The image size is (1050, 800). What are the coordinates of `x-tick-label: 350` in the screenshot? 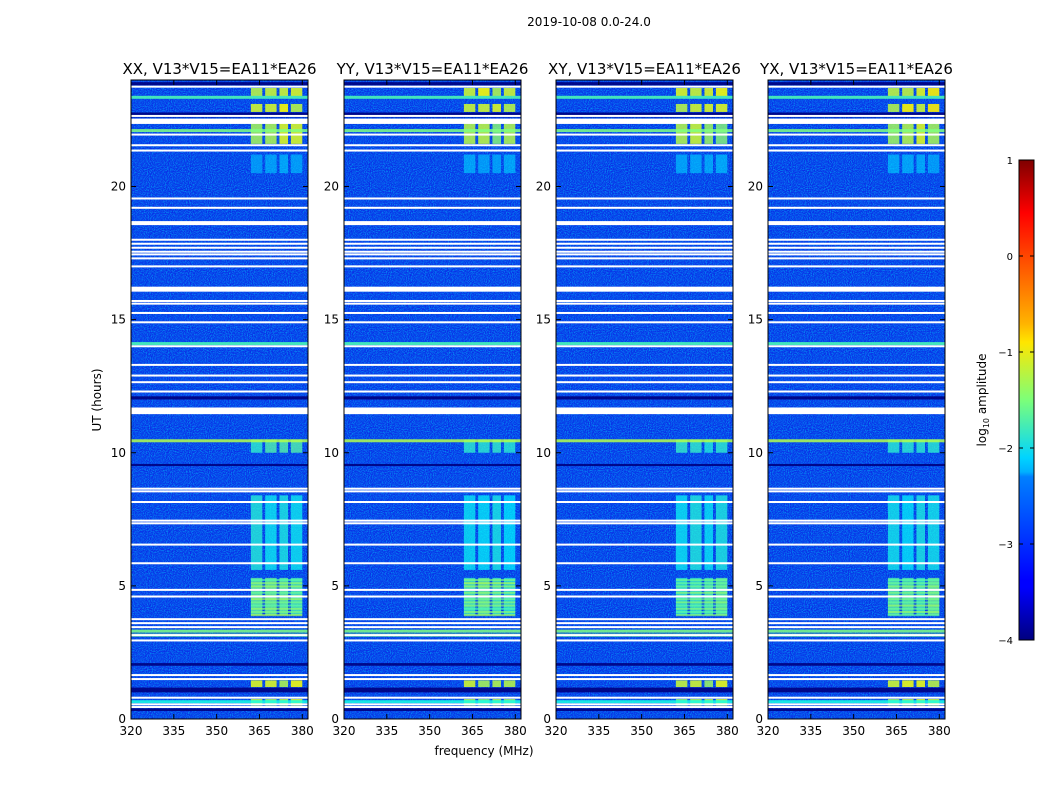 It's located at (641, 731).